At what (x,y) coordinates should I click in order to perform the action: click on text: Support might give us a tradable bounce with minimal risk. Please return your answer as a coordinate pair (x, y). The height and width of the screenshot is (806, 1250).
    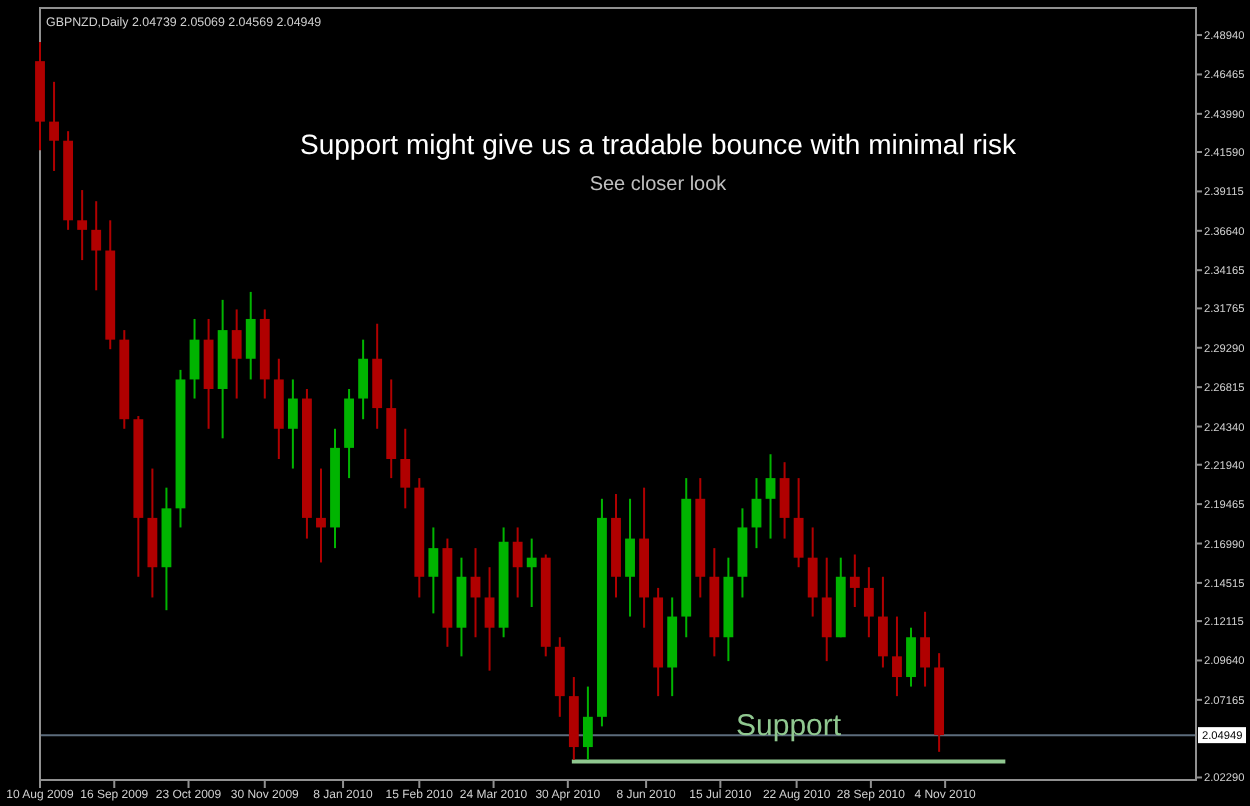
    Looking at the image, I should click on (659, 144).